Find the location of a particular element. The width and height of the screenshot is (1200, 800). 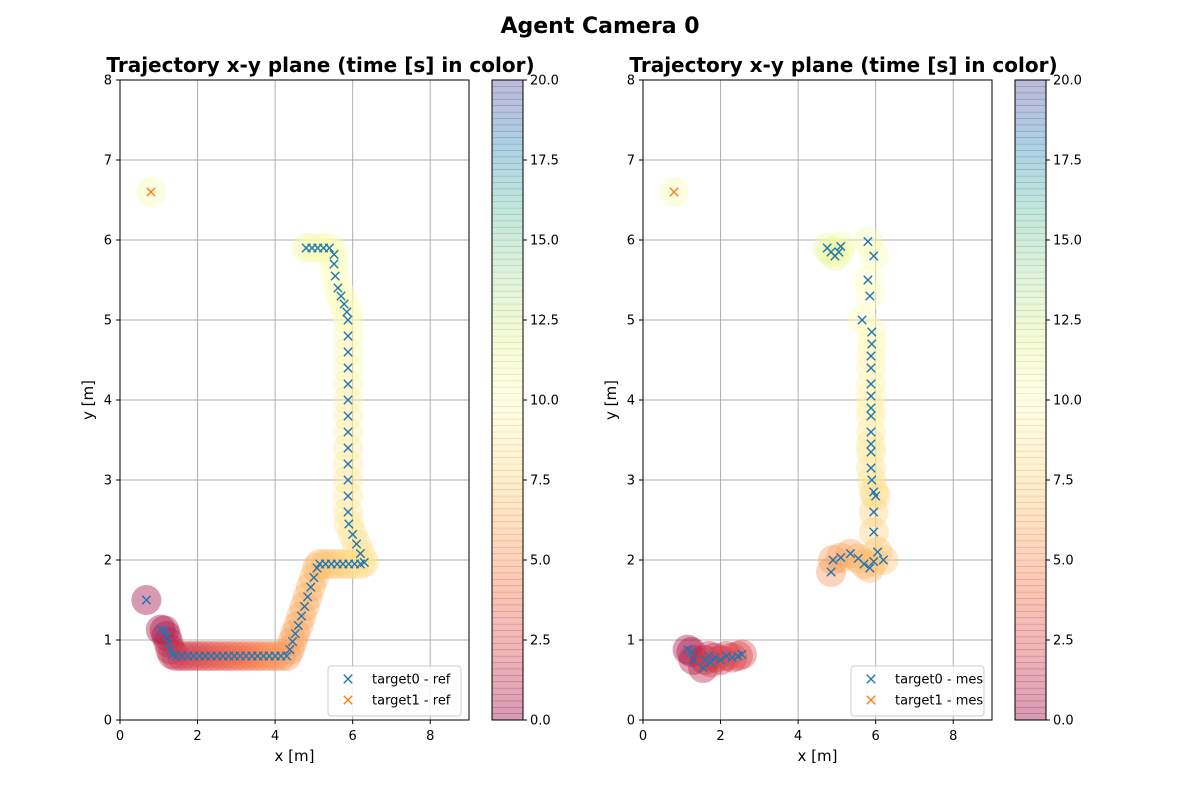

figure-suptitle: Agent Camera 0 is located at coordinates (599, 26).